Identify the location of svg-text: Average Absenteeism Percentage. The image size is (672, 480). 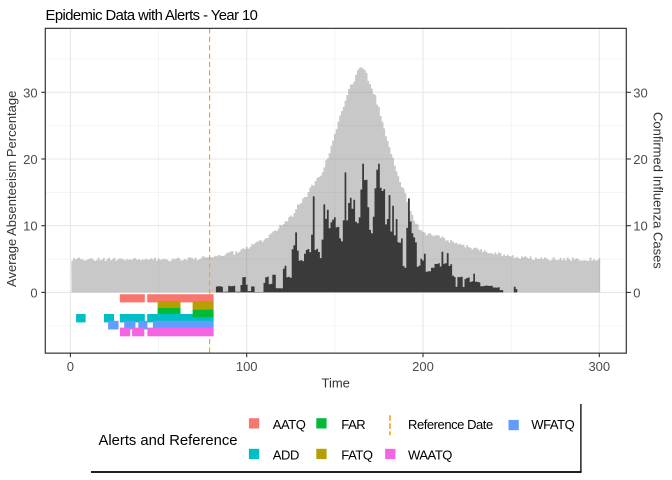
(11, 189).